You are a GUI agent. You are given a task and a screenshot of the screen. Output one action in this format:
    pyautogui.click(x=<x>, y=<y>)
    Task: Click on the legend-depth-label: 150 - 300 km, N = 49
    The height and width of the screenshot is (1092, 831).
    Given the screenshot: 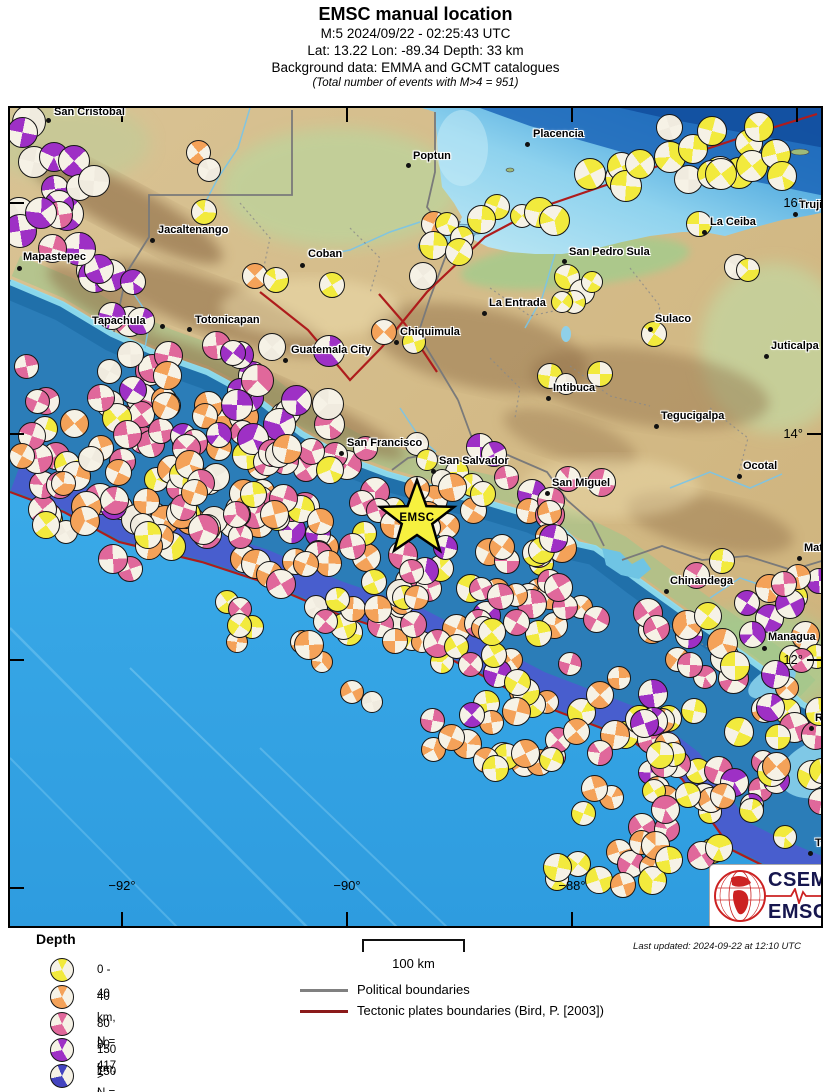 What is the action you would take?
    pyautogui.click(x=107, y=1062)
    